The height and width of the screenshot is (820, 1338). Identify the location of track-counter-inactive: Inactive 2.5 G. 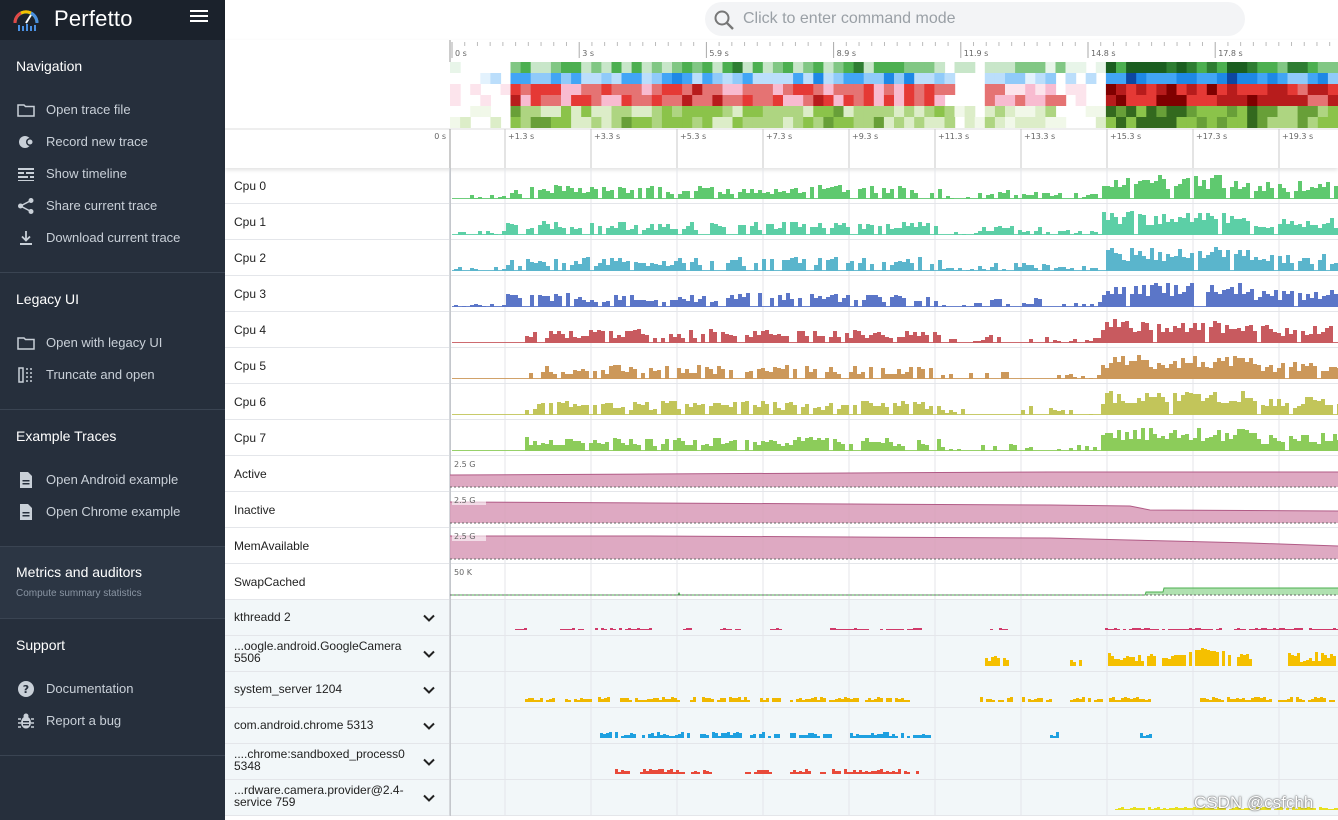
(781, 510).